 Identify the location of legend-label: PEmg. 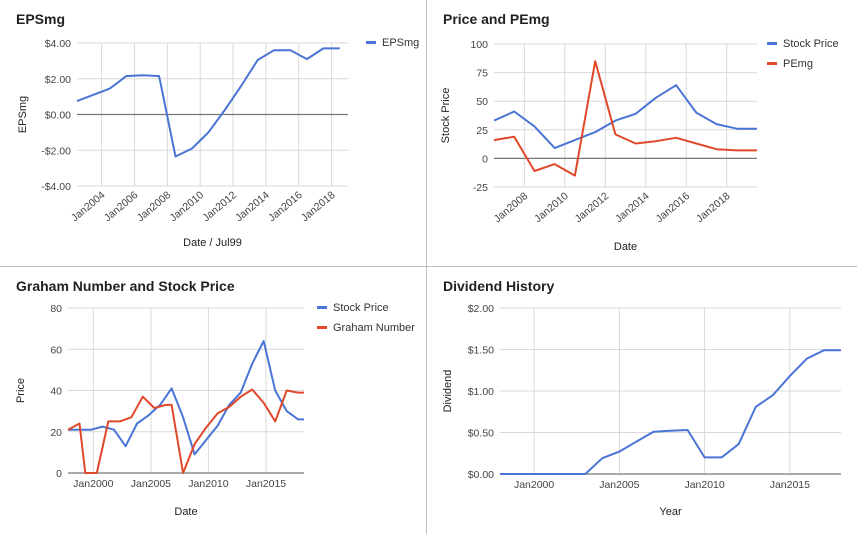
(798, 64).